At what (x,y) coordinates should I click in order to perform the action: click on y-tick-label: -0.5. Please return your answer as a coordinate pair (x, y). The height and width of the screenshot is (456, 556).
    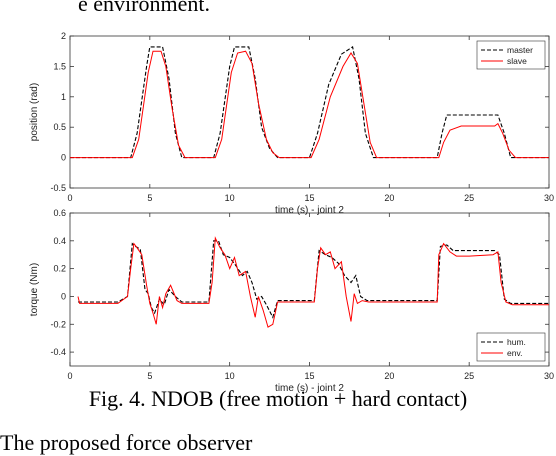
    Looking at the image, I should click on (58, 188).